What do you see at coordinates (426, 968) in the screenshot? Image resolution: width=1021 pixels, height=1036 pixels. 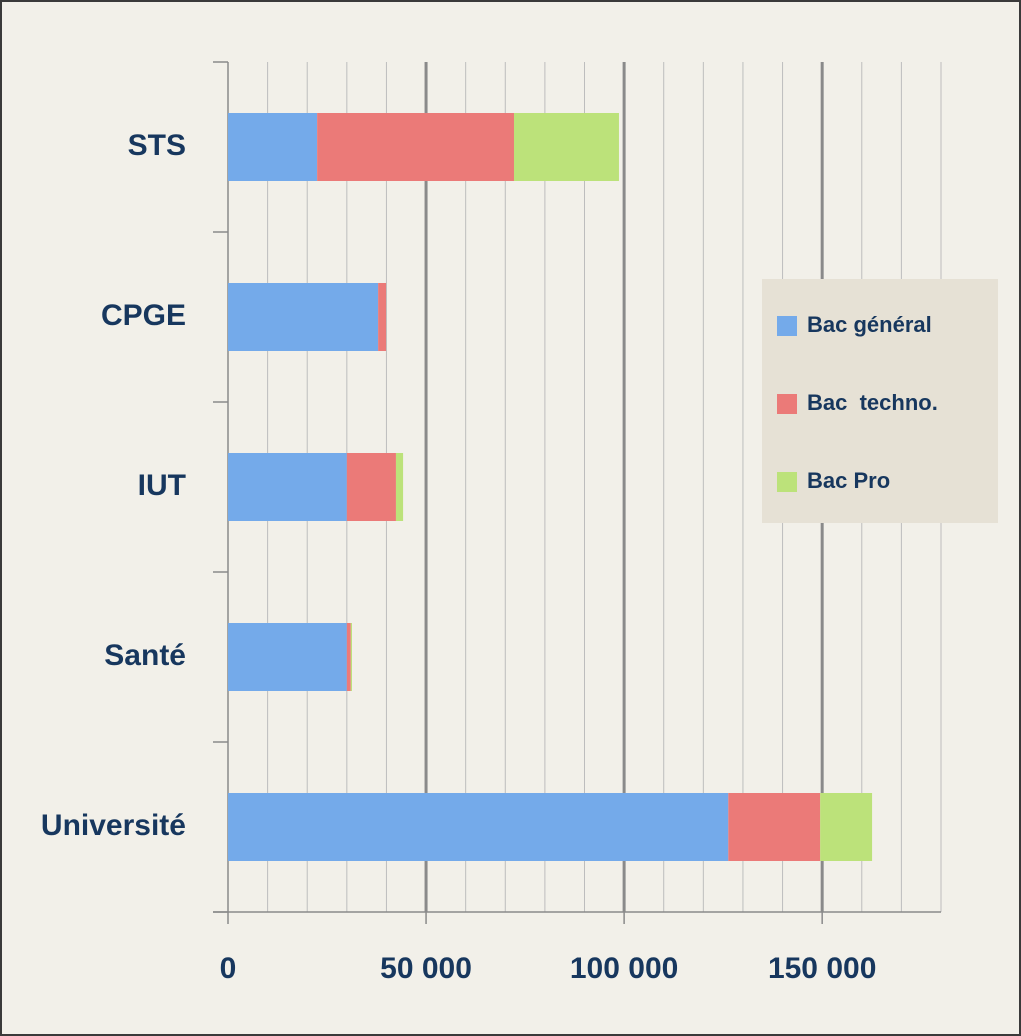 I see `x-tick-label: 50 000` at bounding box center [426, 968].